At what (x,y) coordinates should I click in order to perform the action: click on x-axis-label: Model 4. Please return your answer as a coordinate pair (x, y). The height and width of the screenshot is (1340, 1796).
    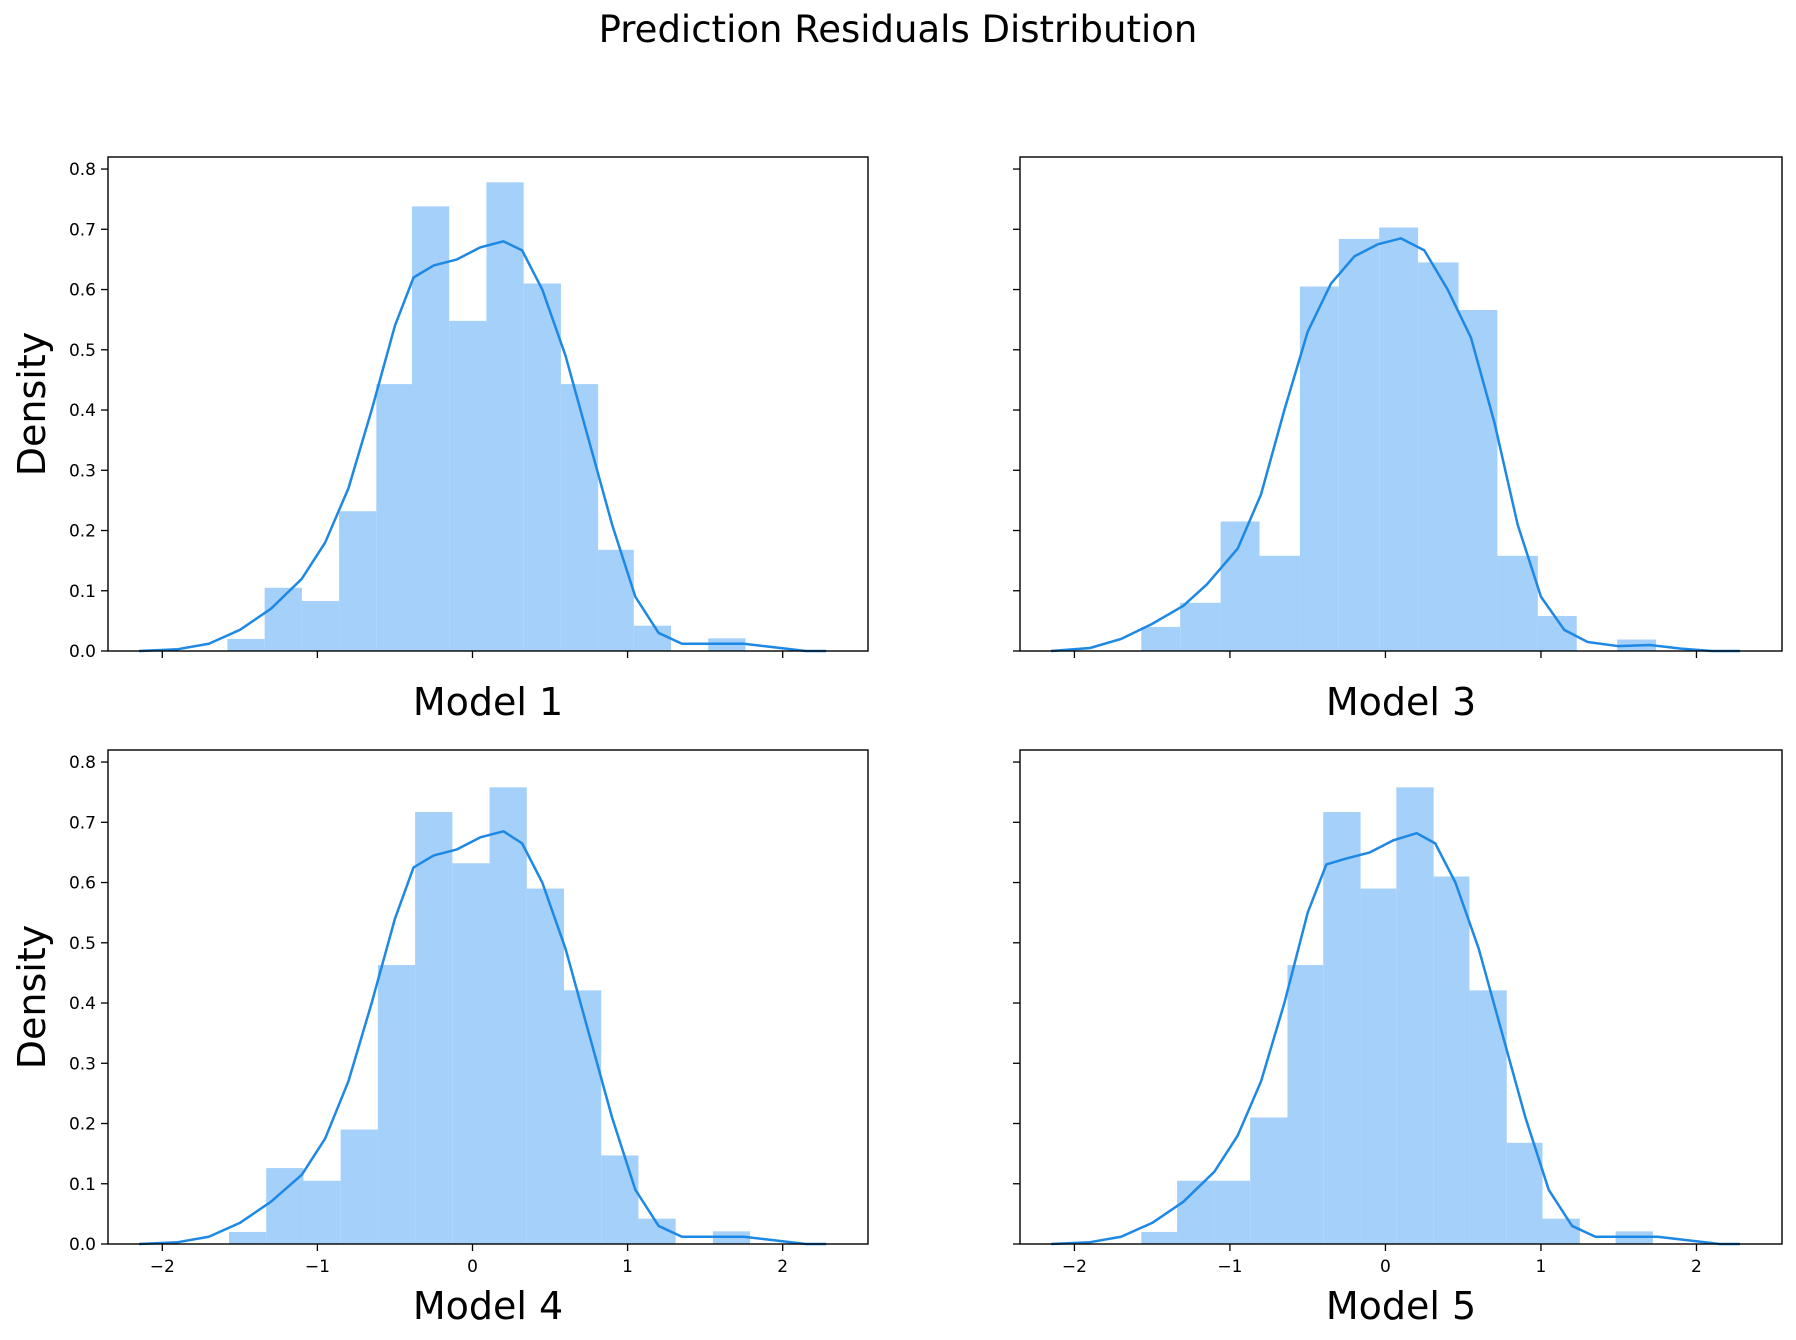
    Looking at the image, I should click on (488, 1306).